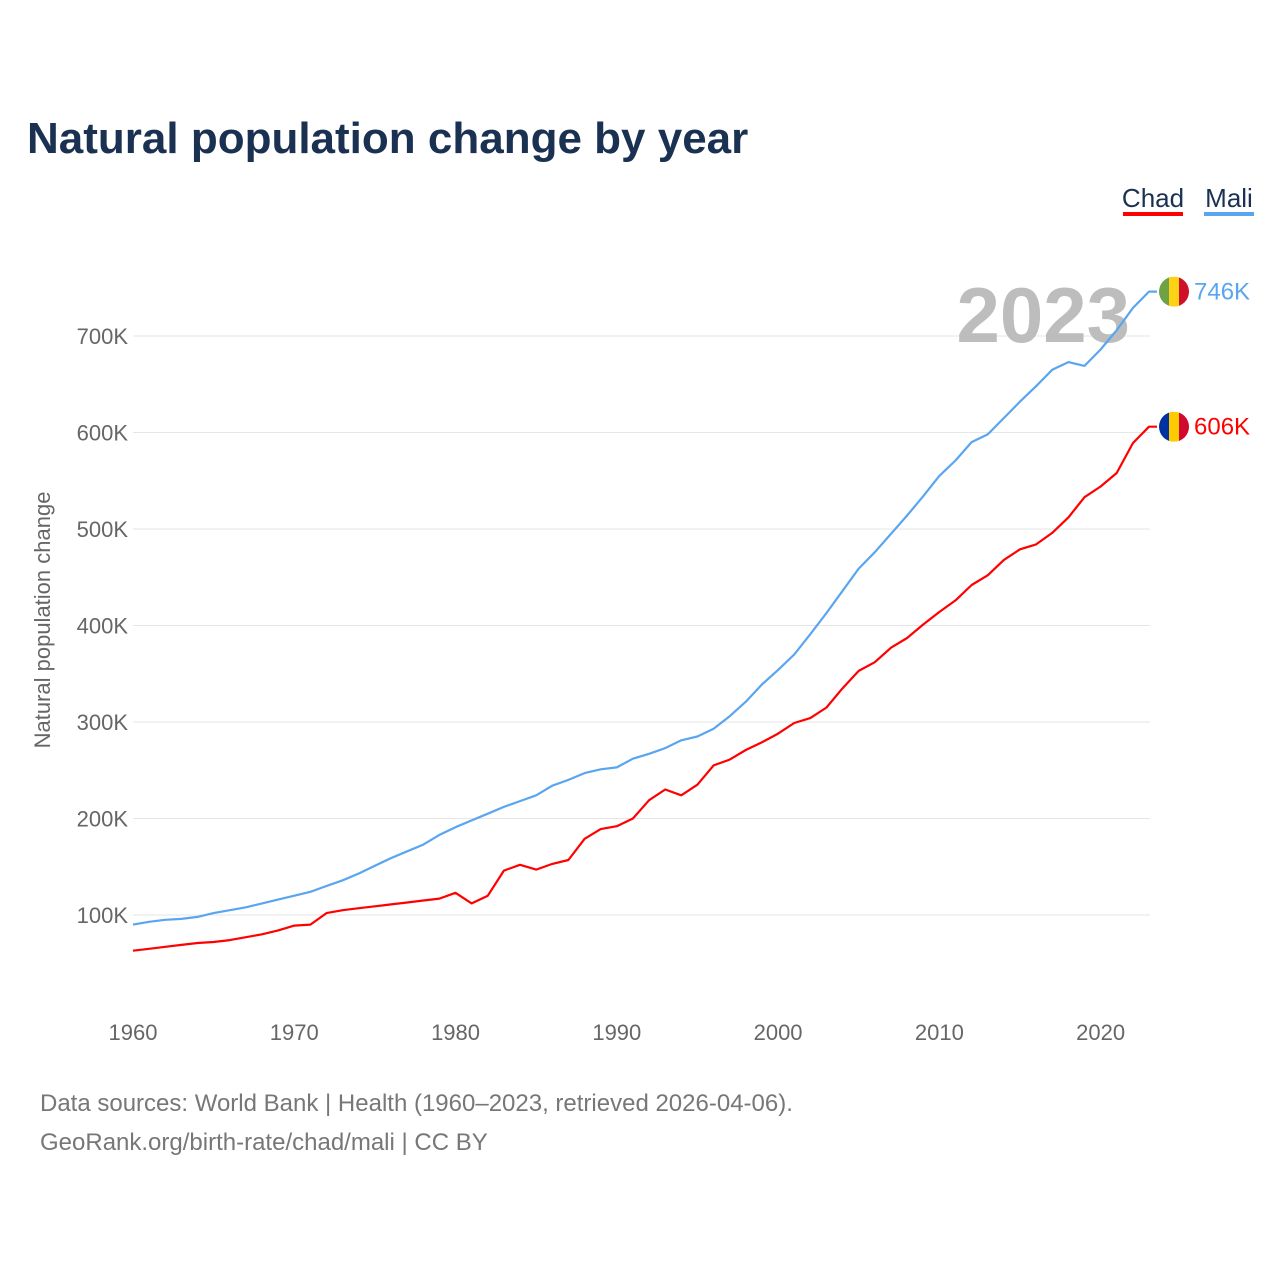 Image resolution: width=1280 pixels, height=1280 pixels. I want to click on y-tick-label: 400K, so click(103, 626).